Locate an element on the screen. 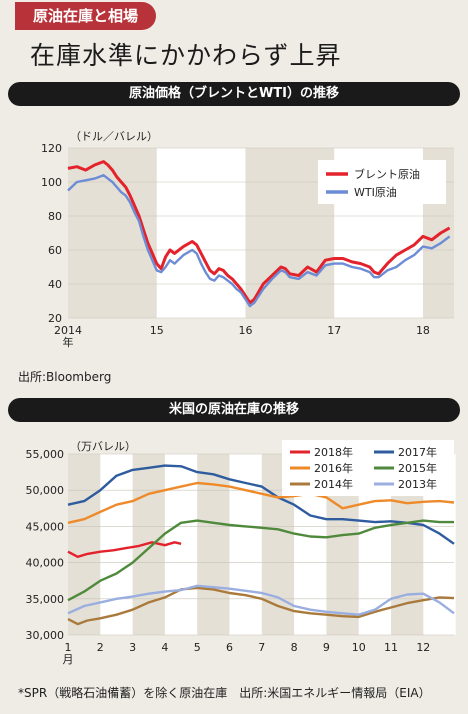  series-line-2013年 is located at coordinates (261, 600).